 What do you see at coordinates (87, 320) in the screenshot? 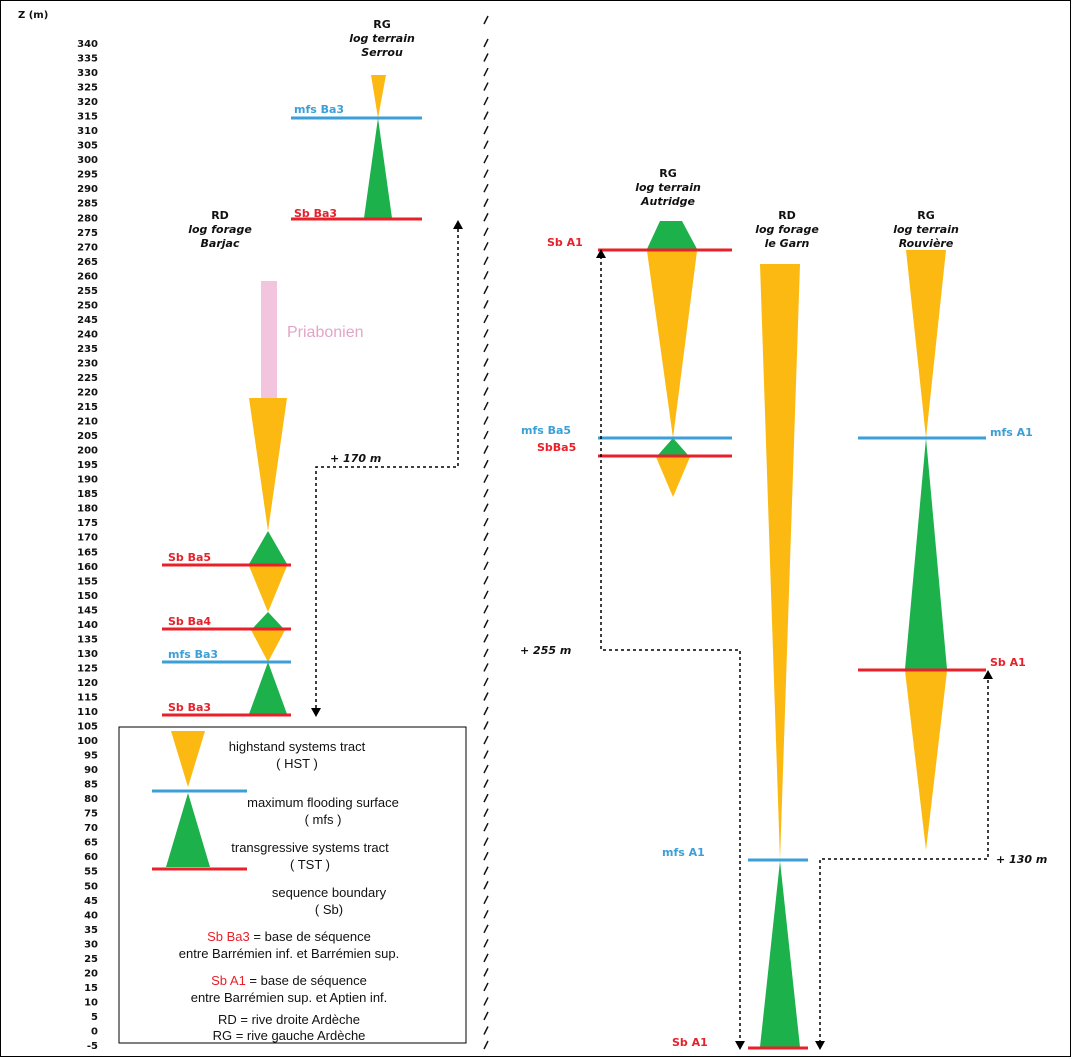
I see `axis-tick-label: 245` at bounding box center [87, 320].